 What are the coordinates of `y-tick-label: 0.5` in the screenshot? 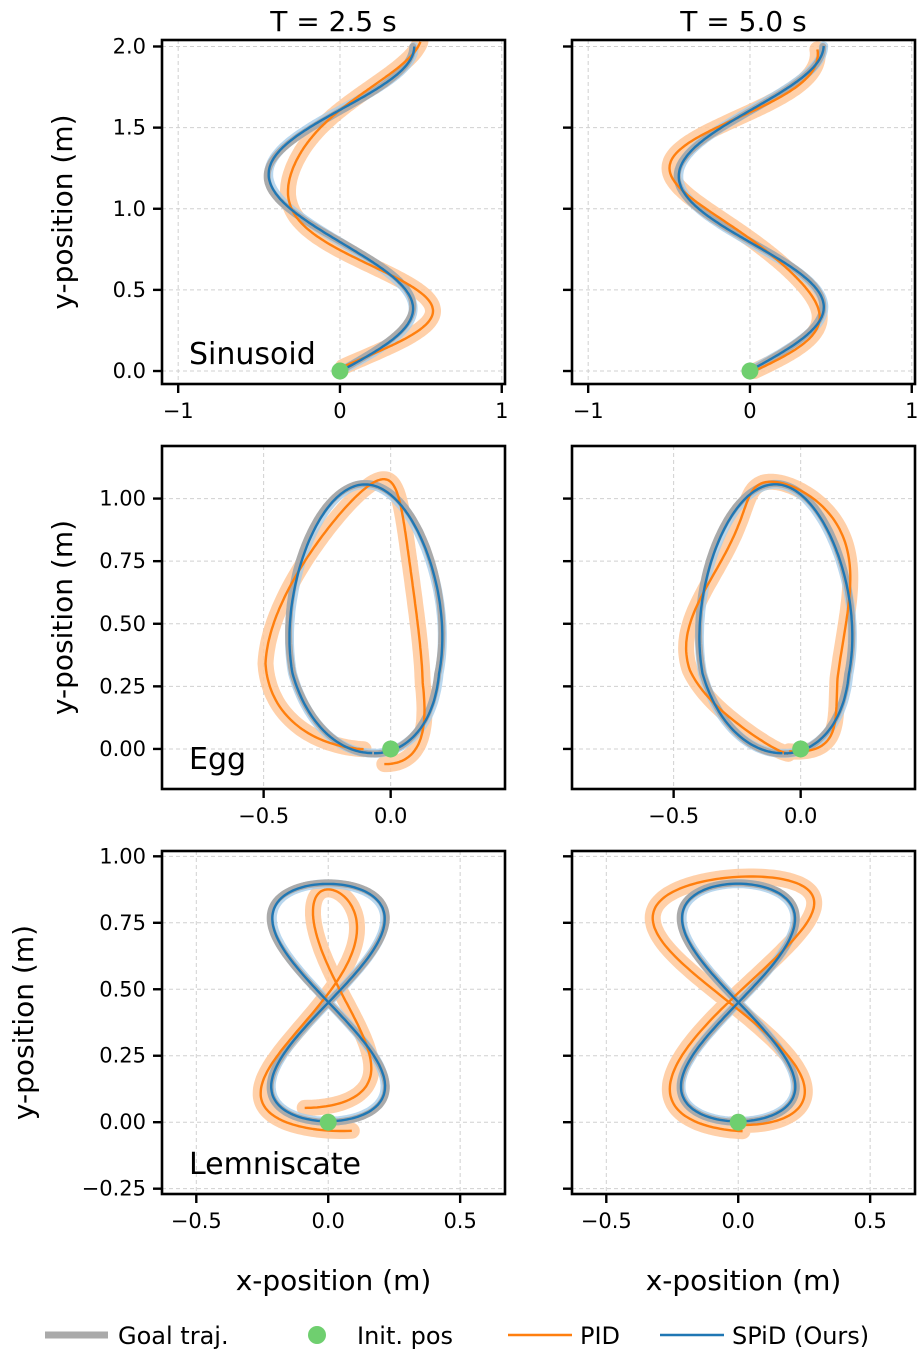 It's located at (129, 290).